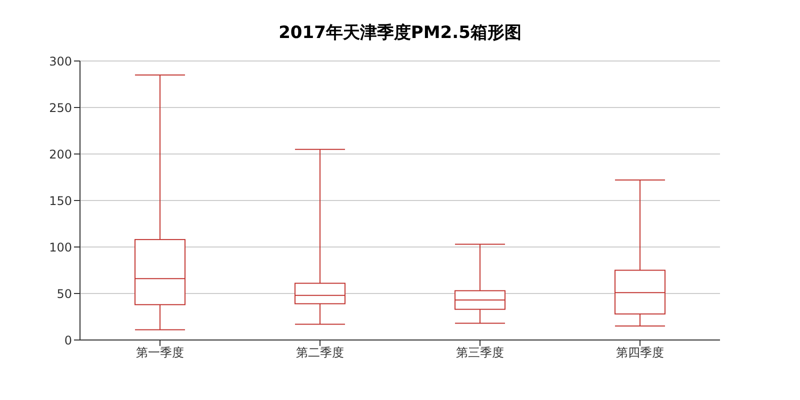  I want to click on x-tick-label: 第一季度, so click(160, 353).